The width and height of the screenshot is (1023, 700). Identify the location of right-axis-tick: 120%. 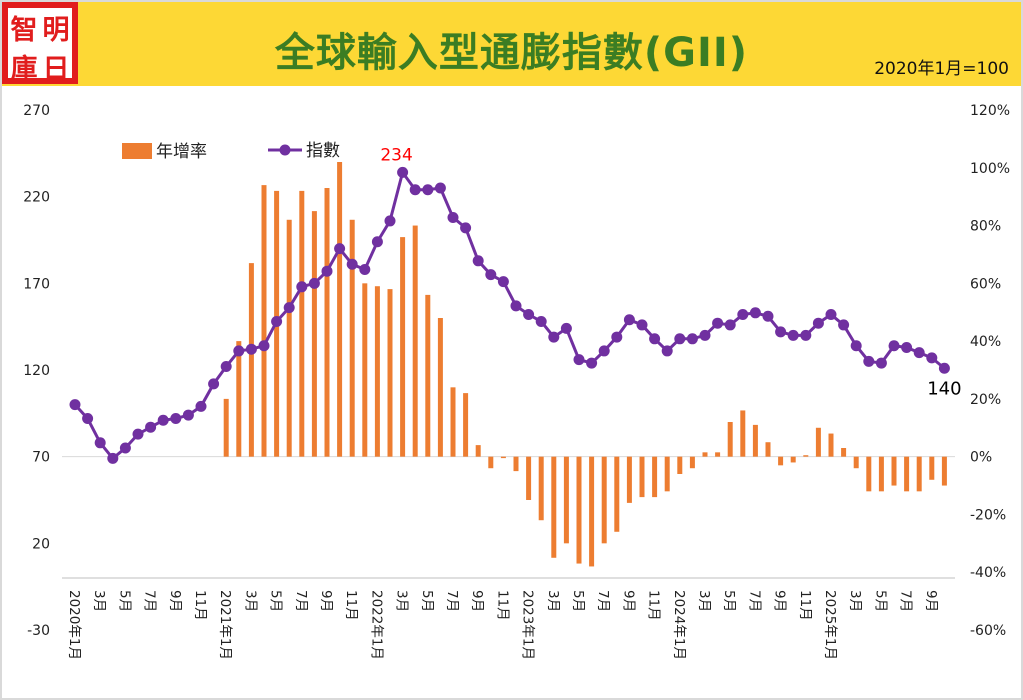
(990, 111).